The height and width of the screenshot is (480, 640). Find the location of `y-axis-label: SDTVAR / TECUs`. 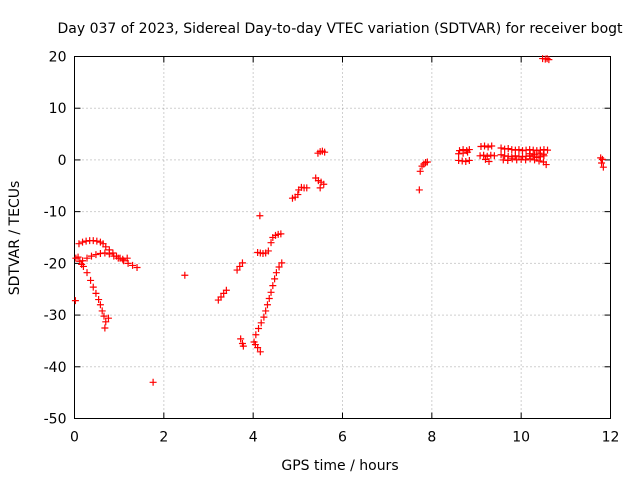

y-axis-label: SDTVAR / TECUs is located at coordinates (15, 238).